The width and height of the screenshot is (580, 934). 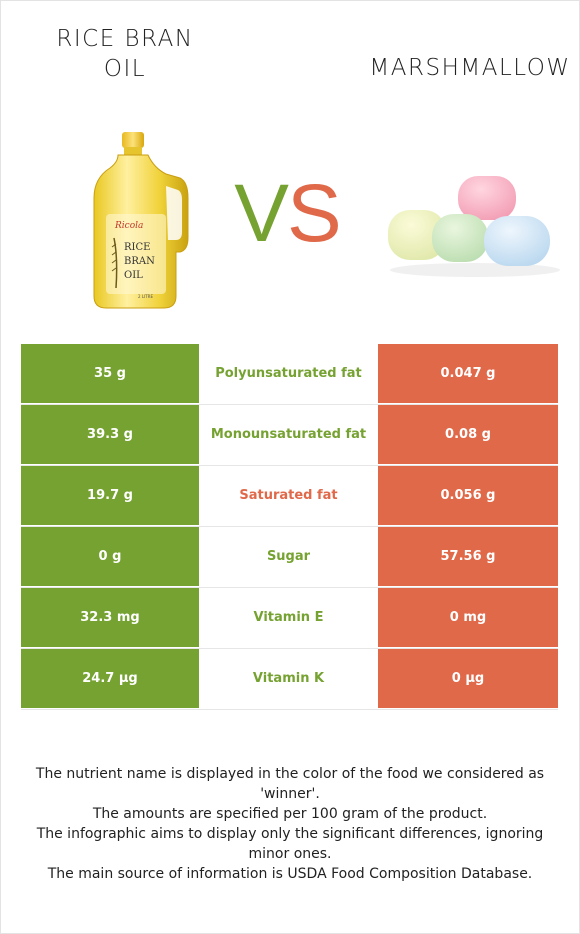 I want to click on table-row: 35 g Polyunsaturated fat 0.047 g, so click(x=289, y=374).